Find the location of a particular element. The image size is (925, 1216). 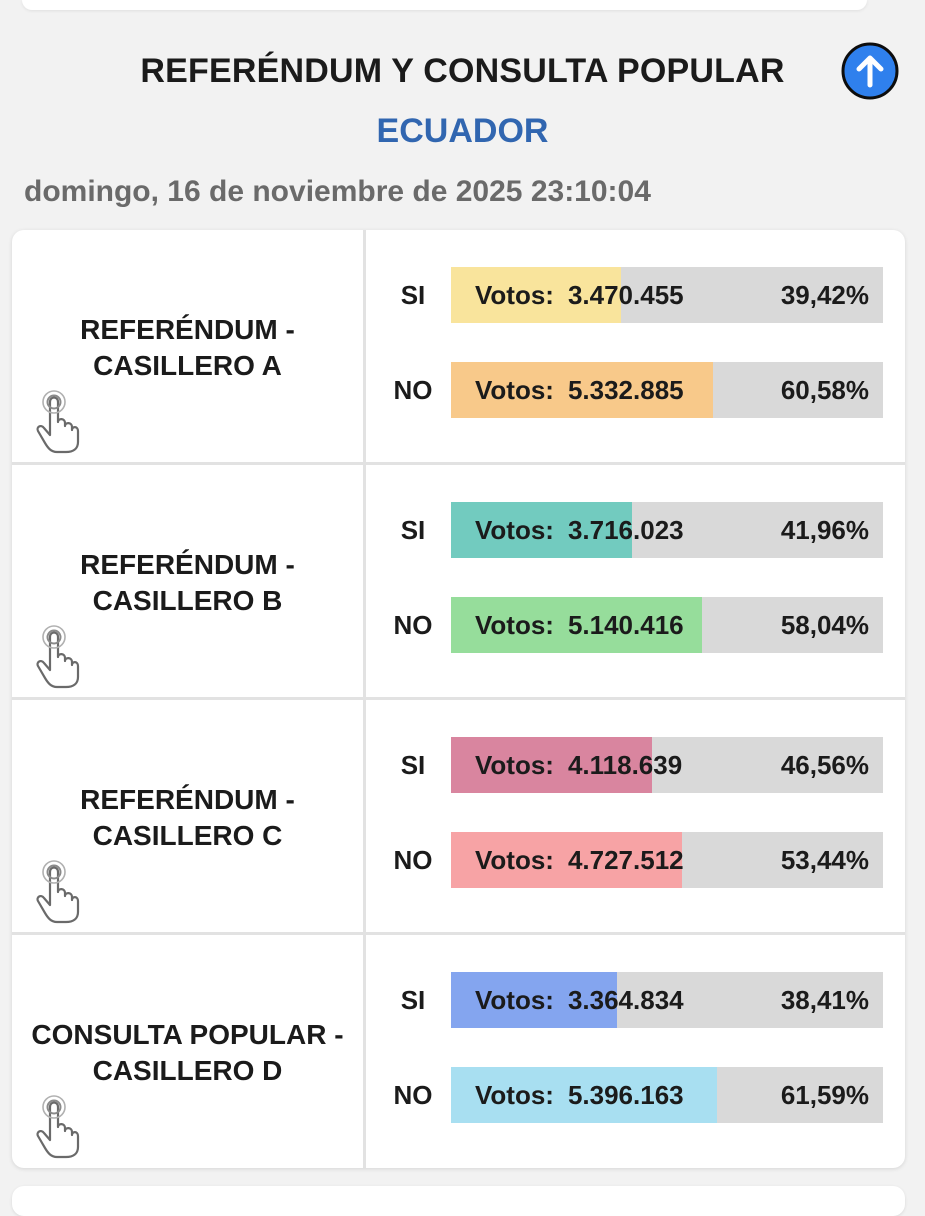

vote-count: Votos: 5.140.416 is located at coordinates (579, 625).